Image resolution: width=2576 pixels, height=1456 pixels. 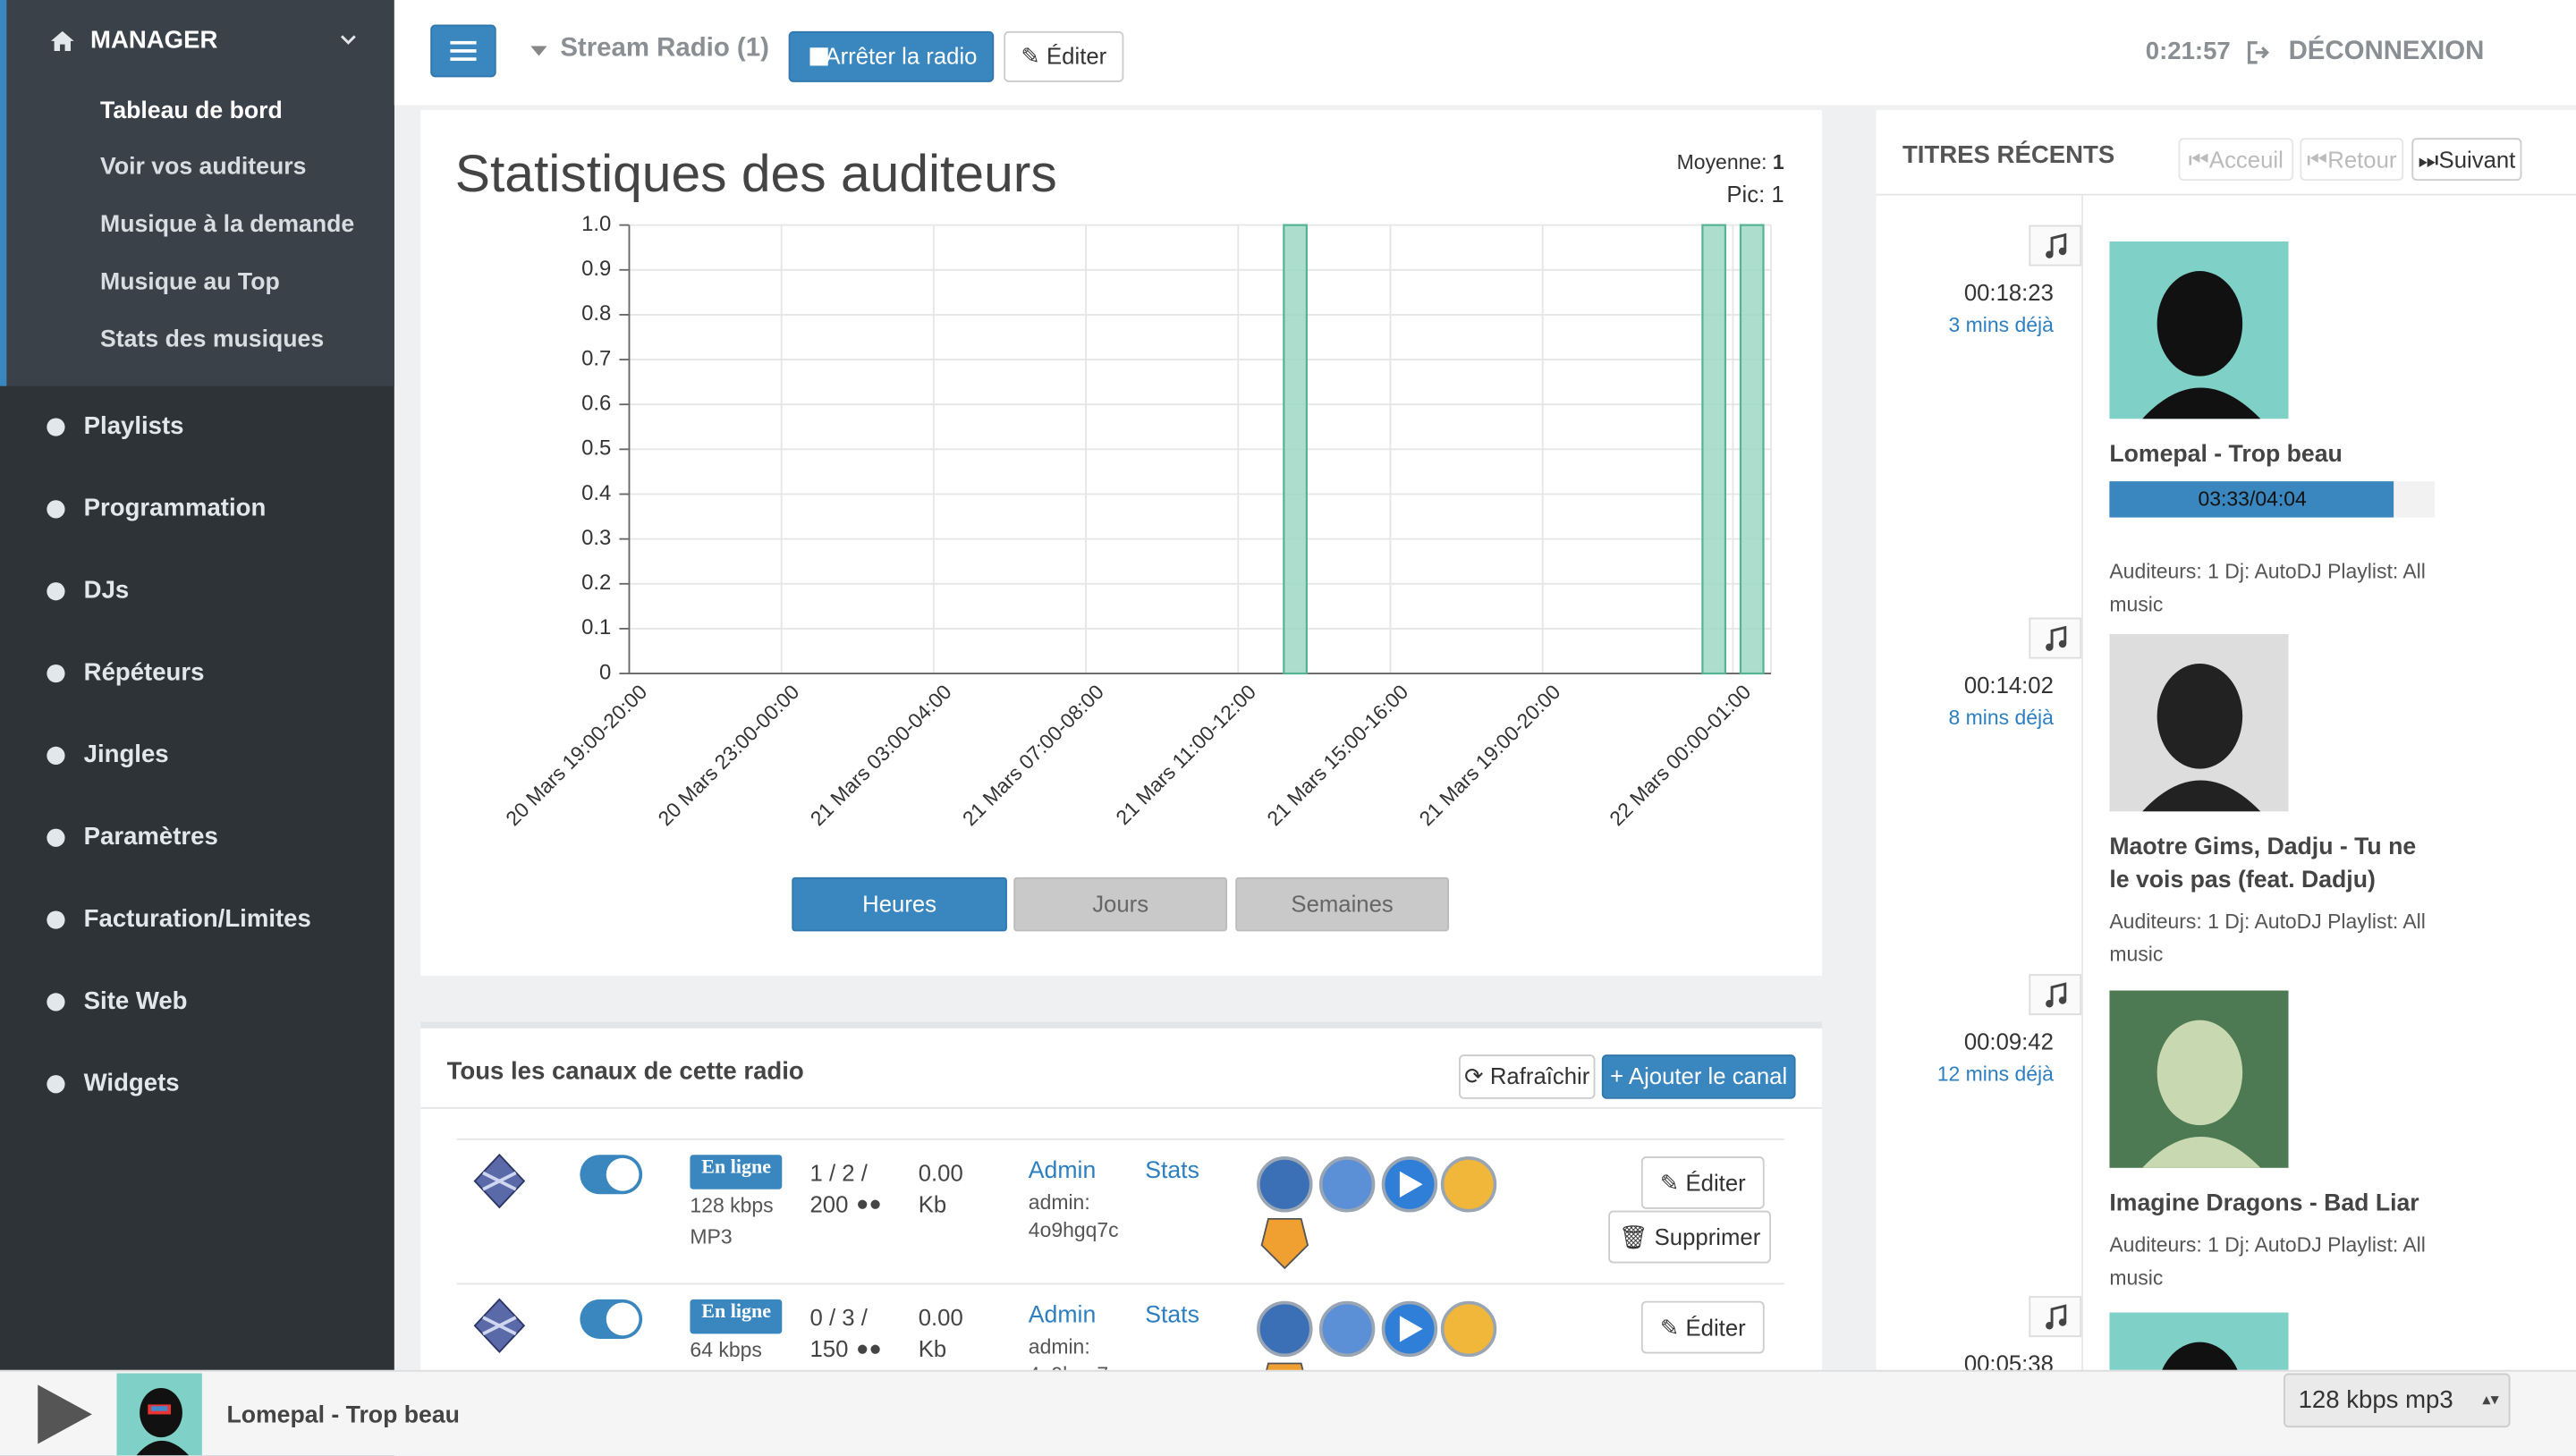 I want to click on progress-fill, so click(x=2251, y=499).